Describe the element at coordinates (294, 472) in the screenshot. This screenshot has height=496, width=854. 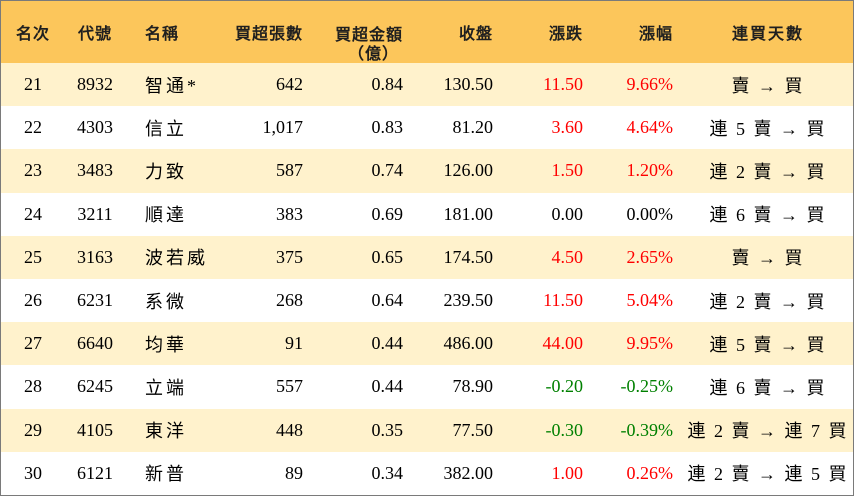
I see `cell-volume: 89` at that location.